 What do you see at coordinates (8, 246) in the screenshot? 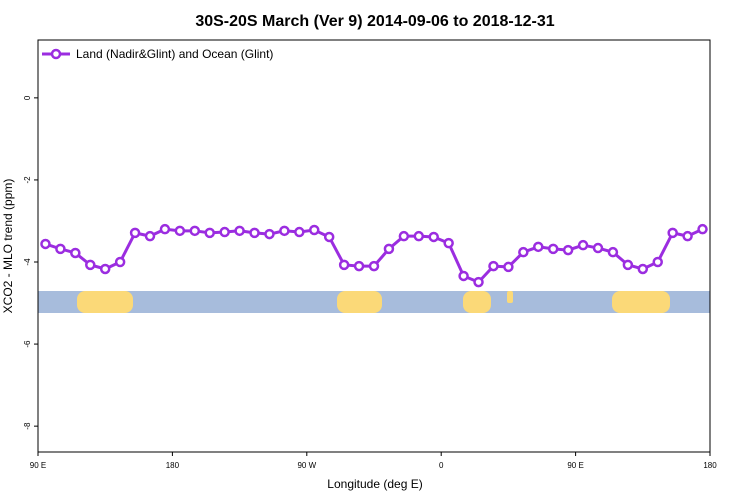
I see `y-axis-label: XCO2 - MLO trend (ppm)` at bounding box center [8, 246].